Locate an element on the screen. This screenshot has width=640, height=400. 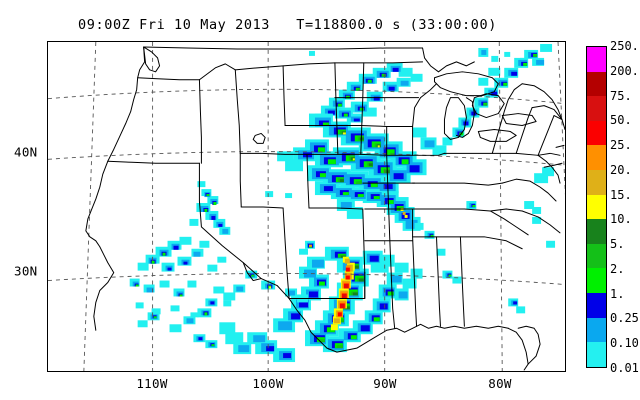
colorbar-tick-label: 75. is located at coordinates (621, 95).